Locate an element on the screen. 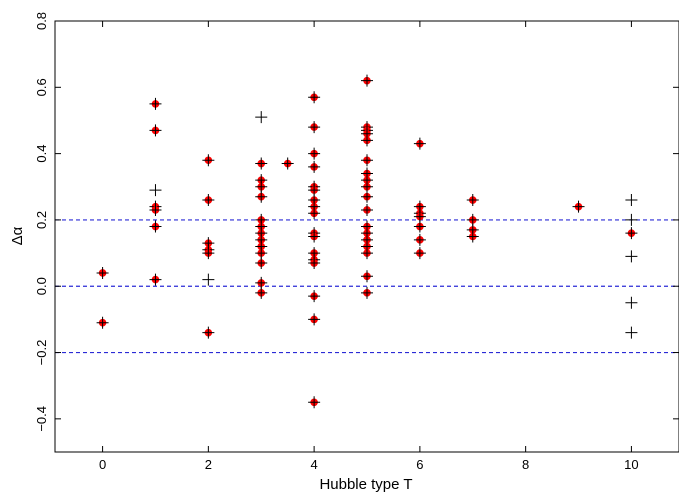  x-tick-label: 0 is located at coordinates (102, 464).